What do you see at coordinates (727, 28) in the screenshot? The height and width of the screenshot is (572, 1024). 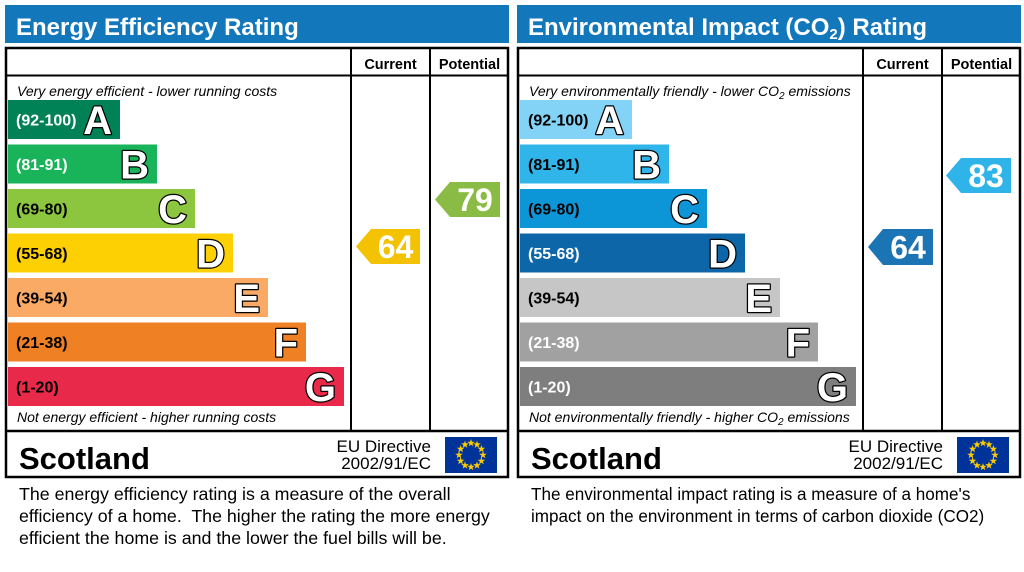 I see `svg-text:Environmental Impact (CO2) Rat: Environmental Impact (CO2) Rating` at bounding box center [727, 28].